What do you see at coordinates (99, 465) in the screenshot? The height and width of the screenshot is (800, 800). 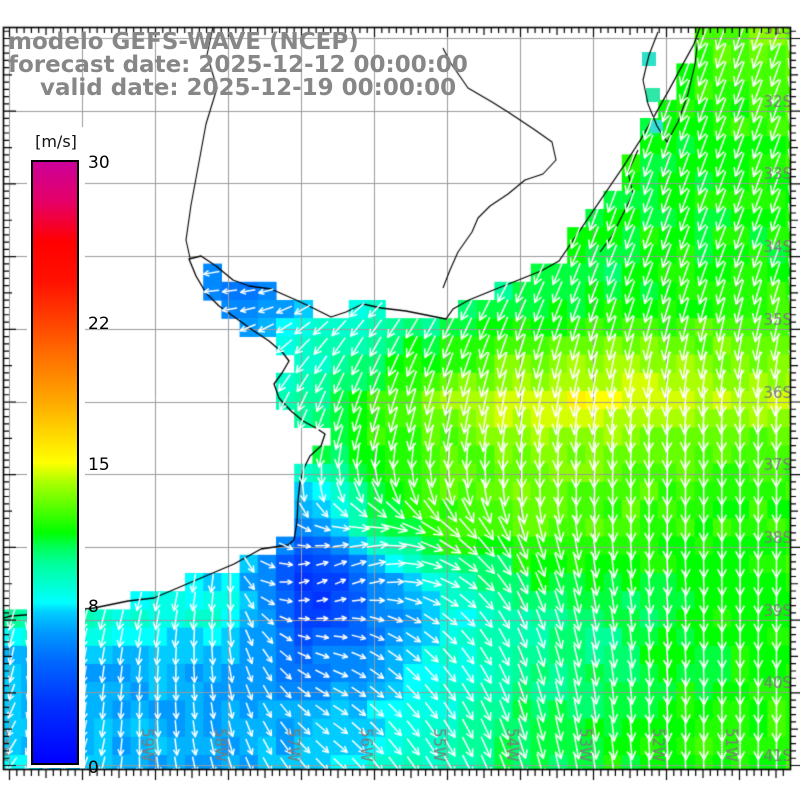 I see `colorbar-tick-label: 15` at bounding box center [99, 465].